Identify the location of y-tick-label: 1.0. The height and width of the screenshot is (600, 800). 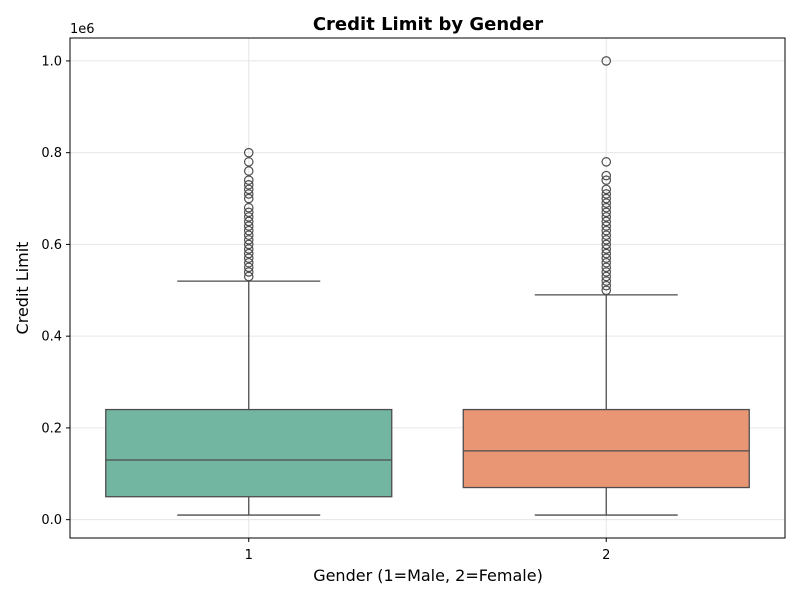
(51, 61).